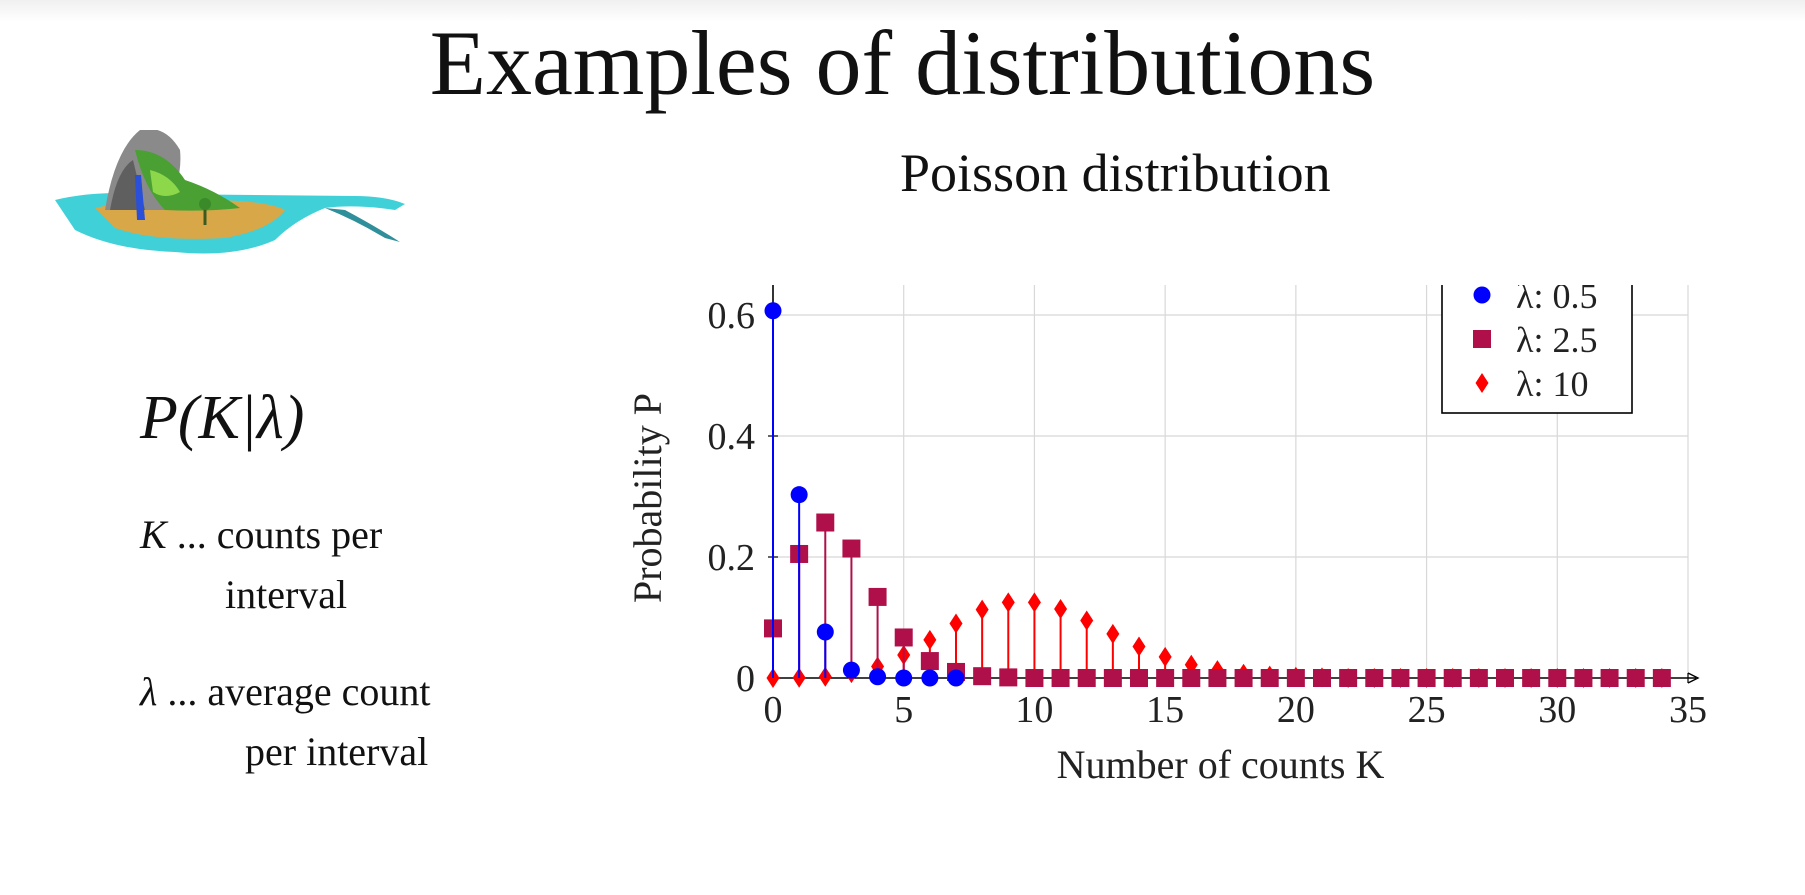 This screenshot has height=895, width=1805. What do you see at coordinates (1482, 383) in the screenshot?
I see `legend-marker-diamond` at bounding box center [1482, 383].